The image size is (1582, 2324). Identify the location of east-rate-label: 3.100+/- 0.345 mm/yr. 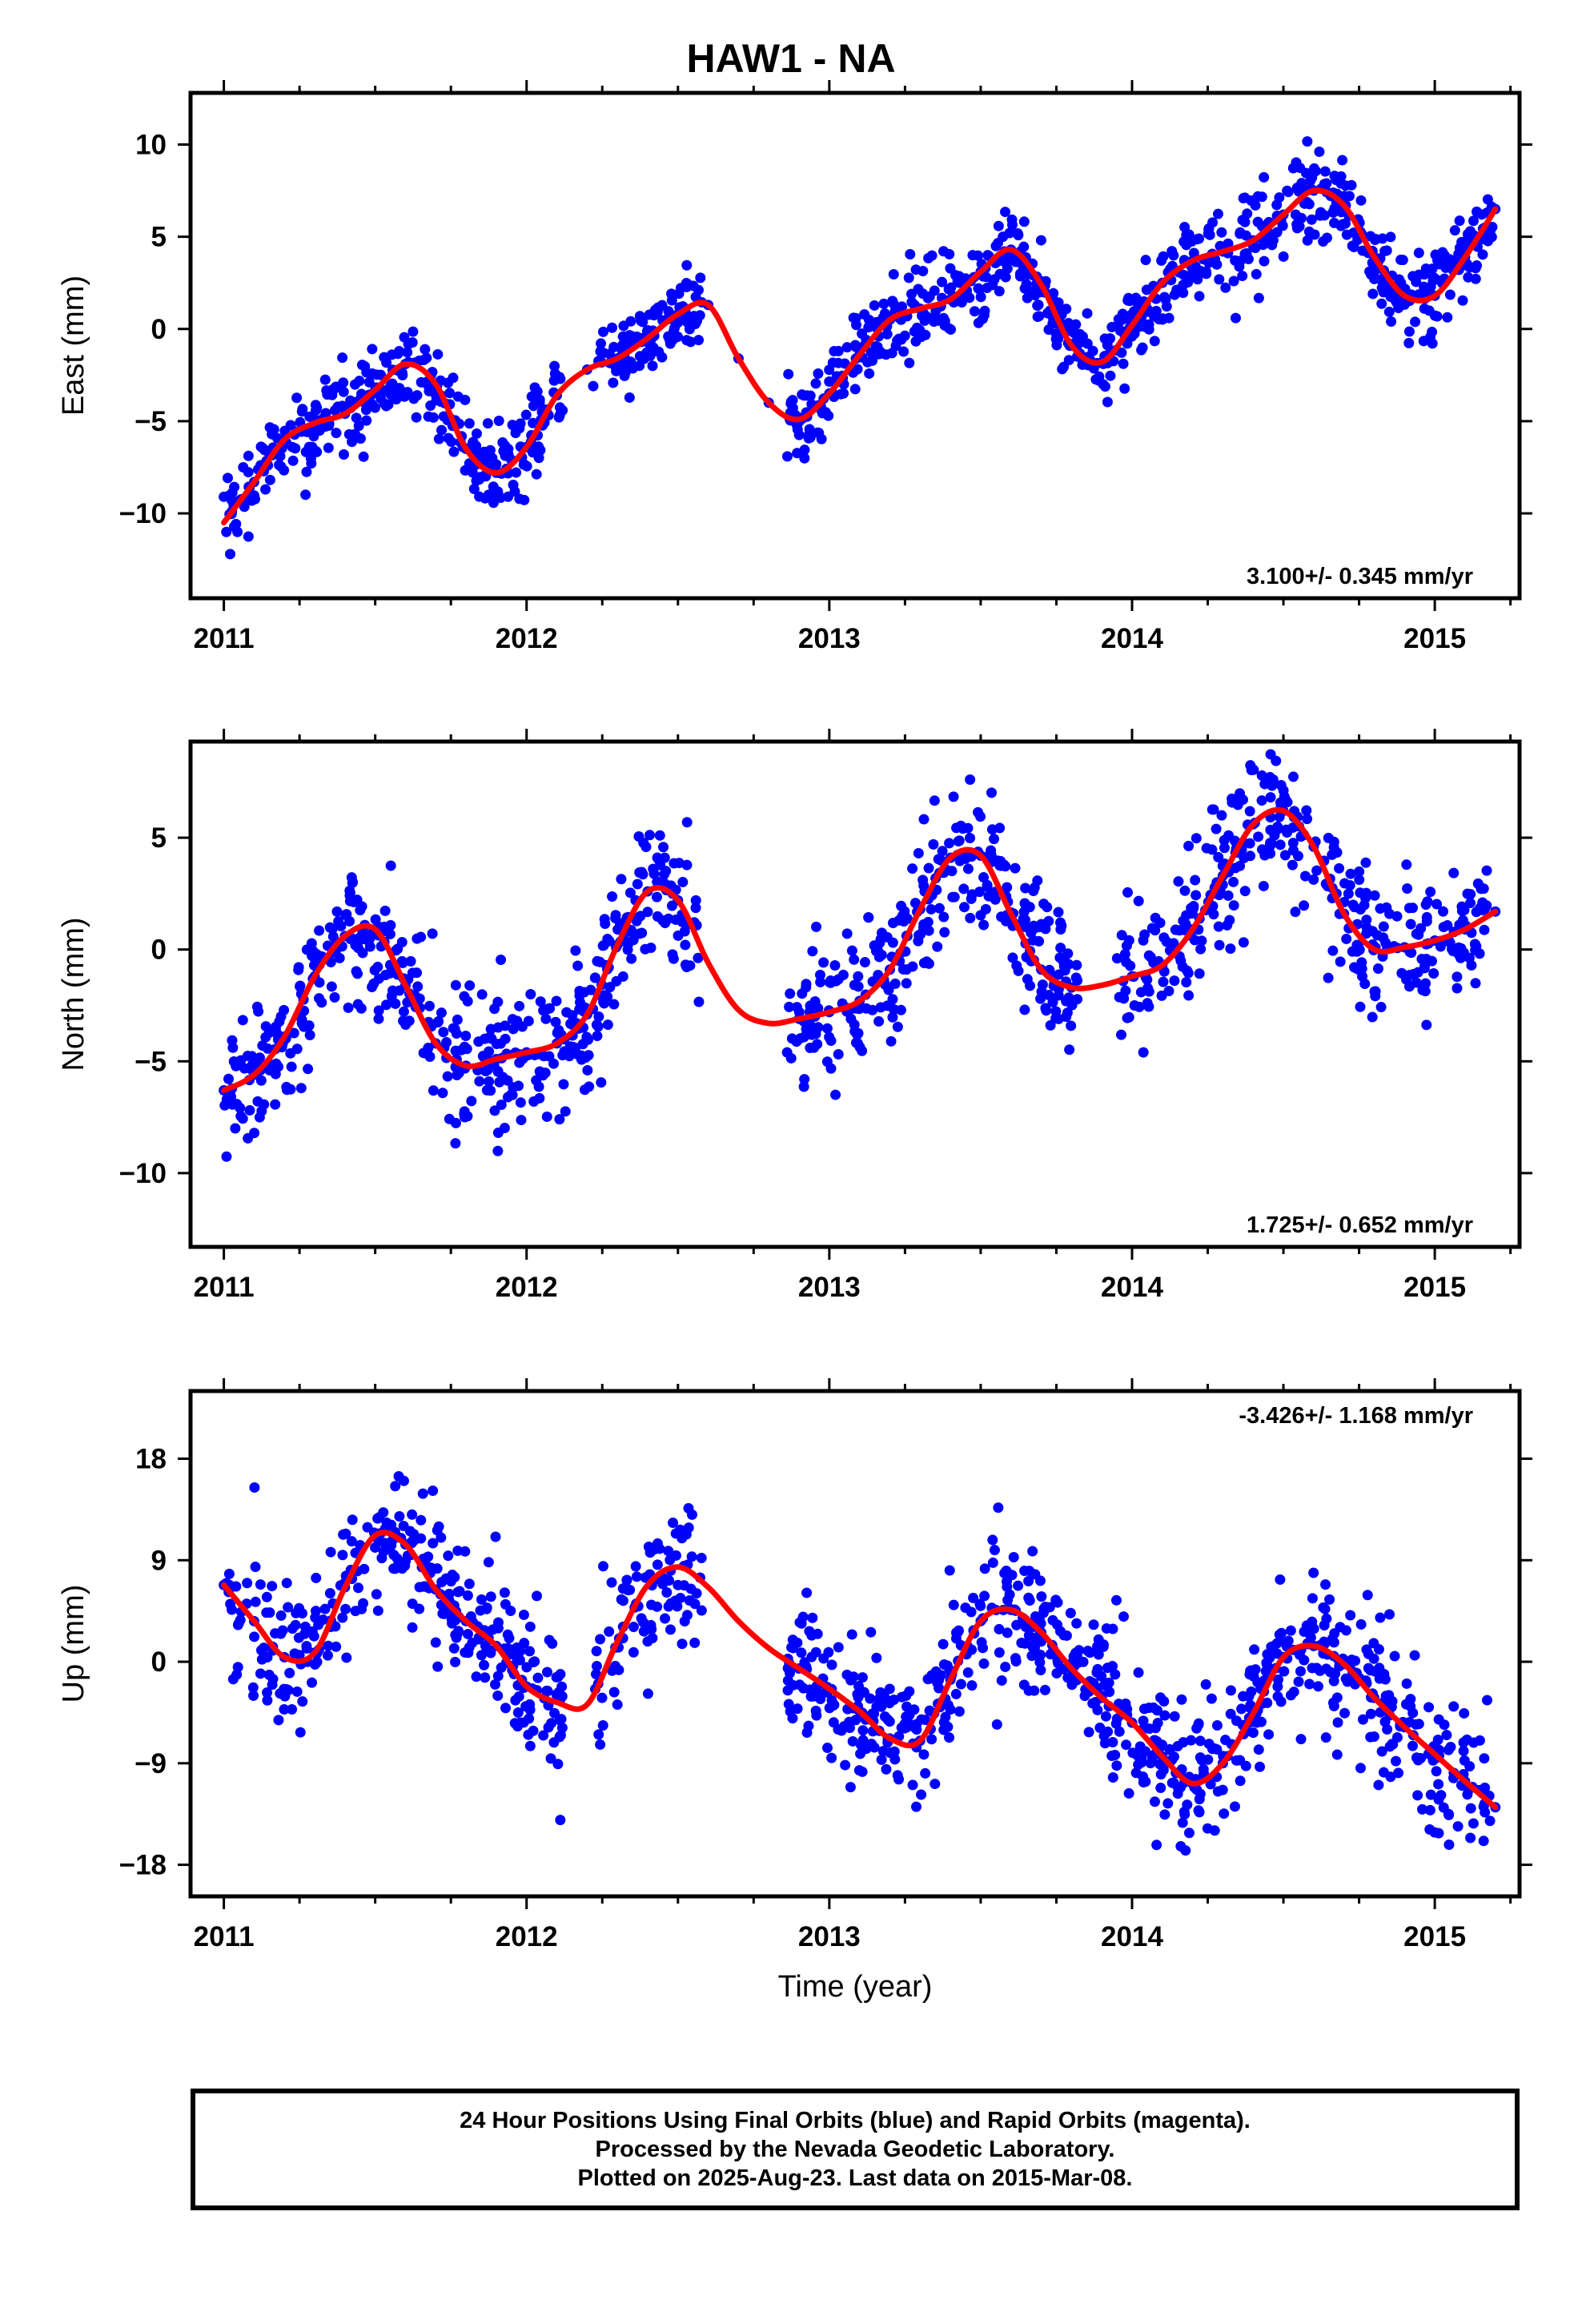
(1360, 576).